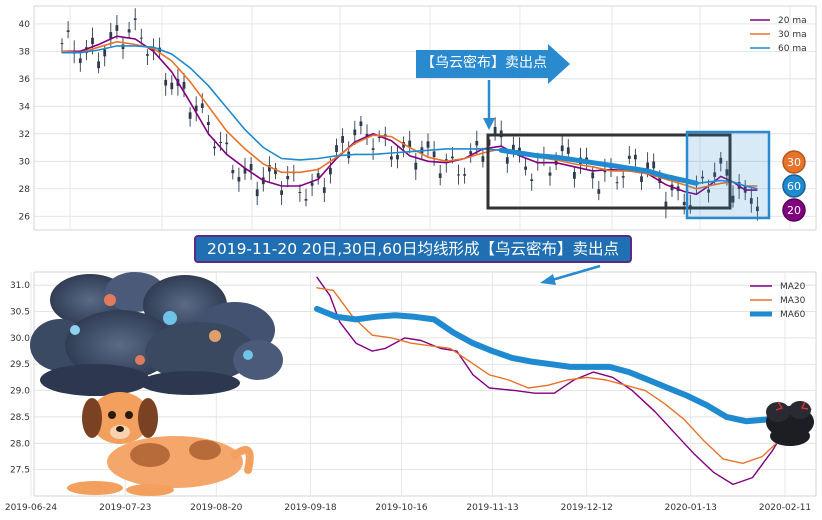  Describe the element at coordinates (778, 301) in the screenshot. I see `bottom-legend: MA20 MA30 MA60` at that location.